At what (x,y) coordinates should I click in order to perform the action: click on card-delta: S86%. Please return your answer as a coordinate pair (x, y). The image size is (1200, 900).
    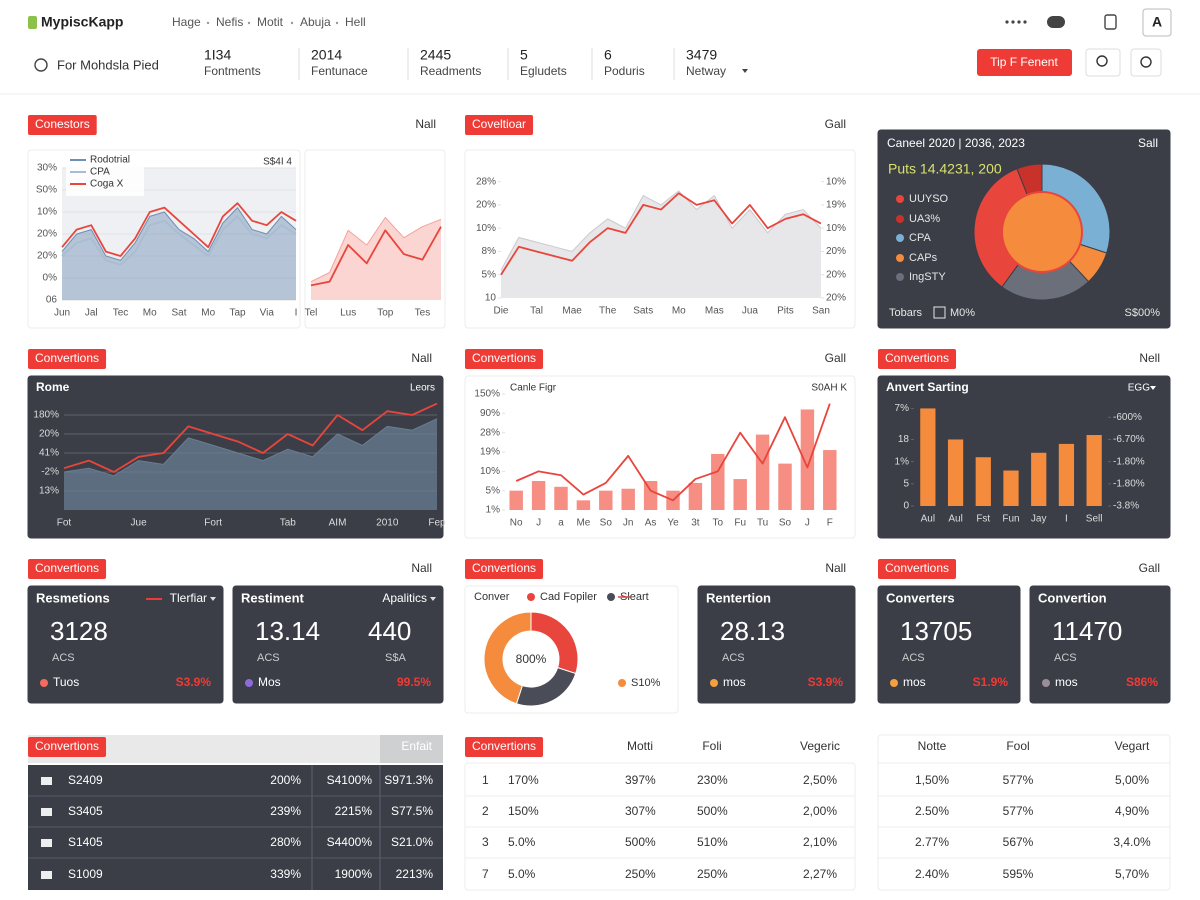
    Looking at the image, I should click on (1142, 682).